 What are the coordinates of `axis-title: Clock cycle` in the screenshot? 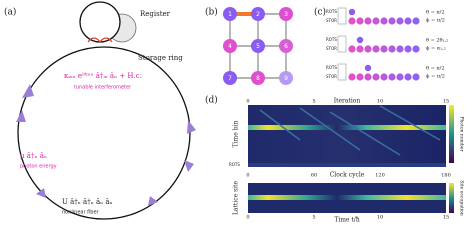 It's located at (347, 175).